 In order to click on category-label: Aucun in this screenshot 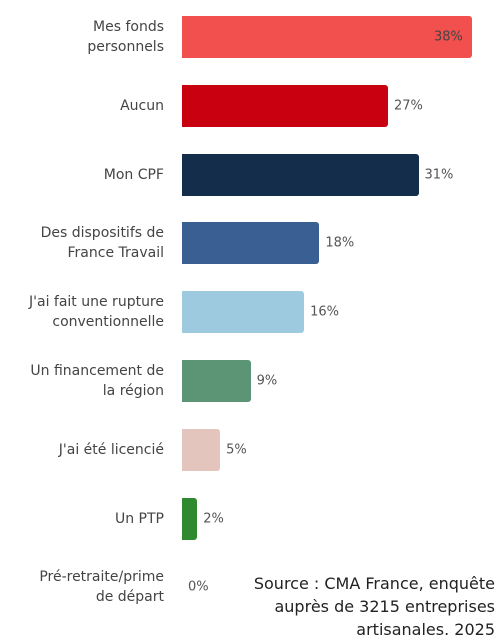, I will do `click(142, 105)`.